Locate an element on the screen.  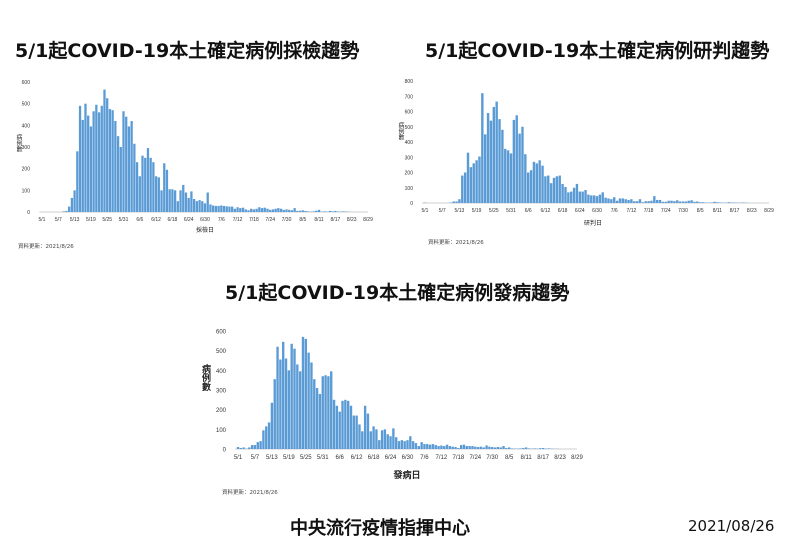
chart-title-sampling: 5/1起COVID-19本土確定病例採檢趨勢 is located at coordinates (187, 51).